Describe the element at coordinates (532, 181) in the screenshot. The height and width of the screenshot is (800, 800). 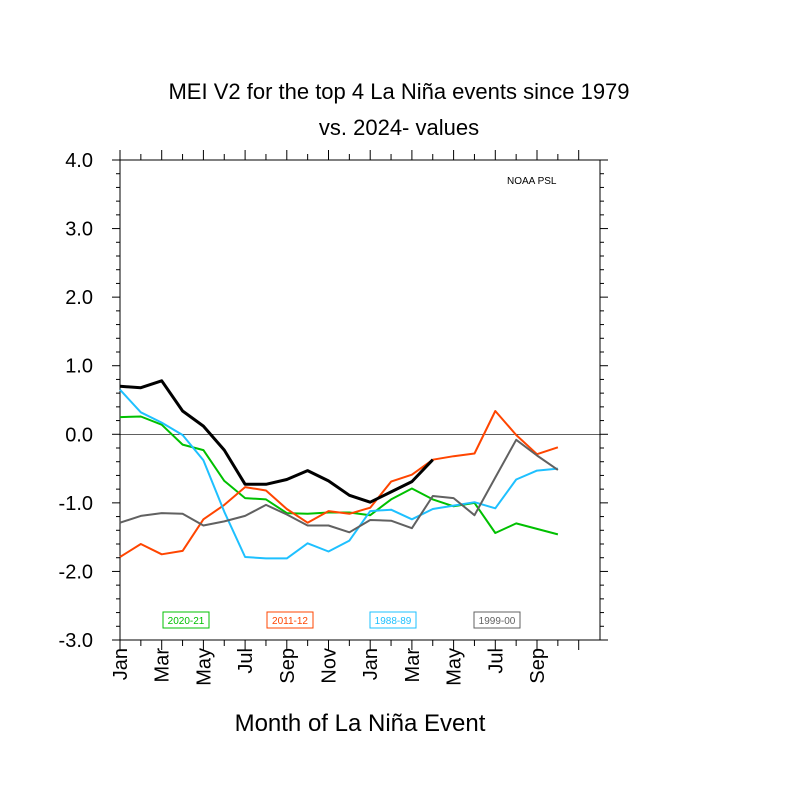
I see `credit-label: NOAA PSL` at that location.